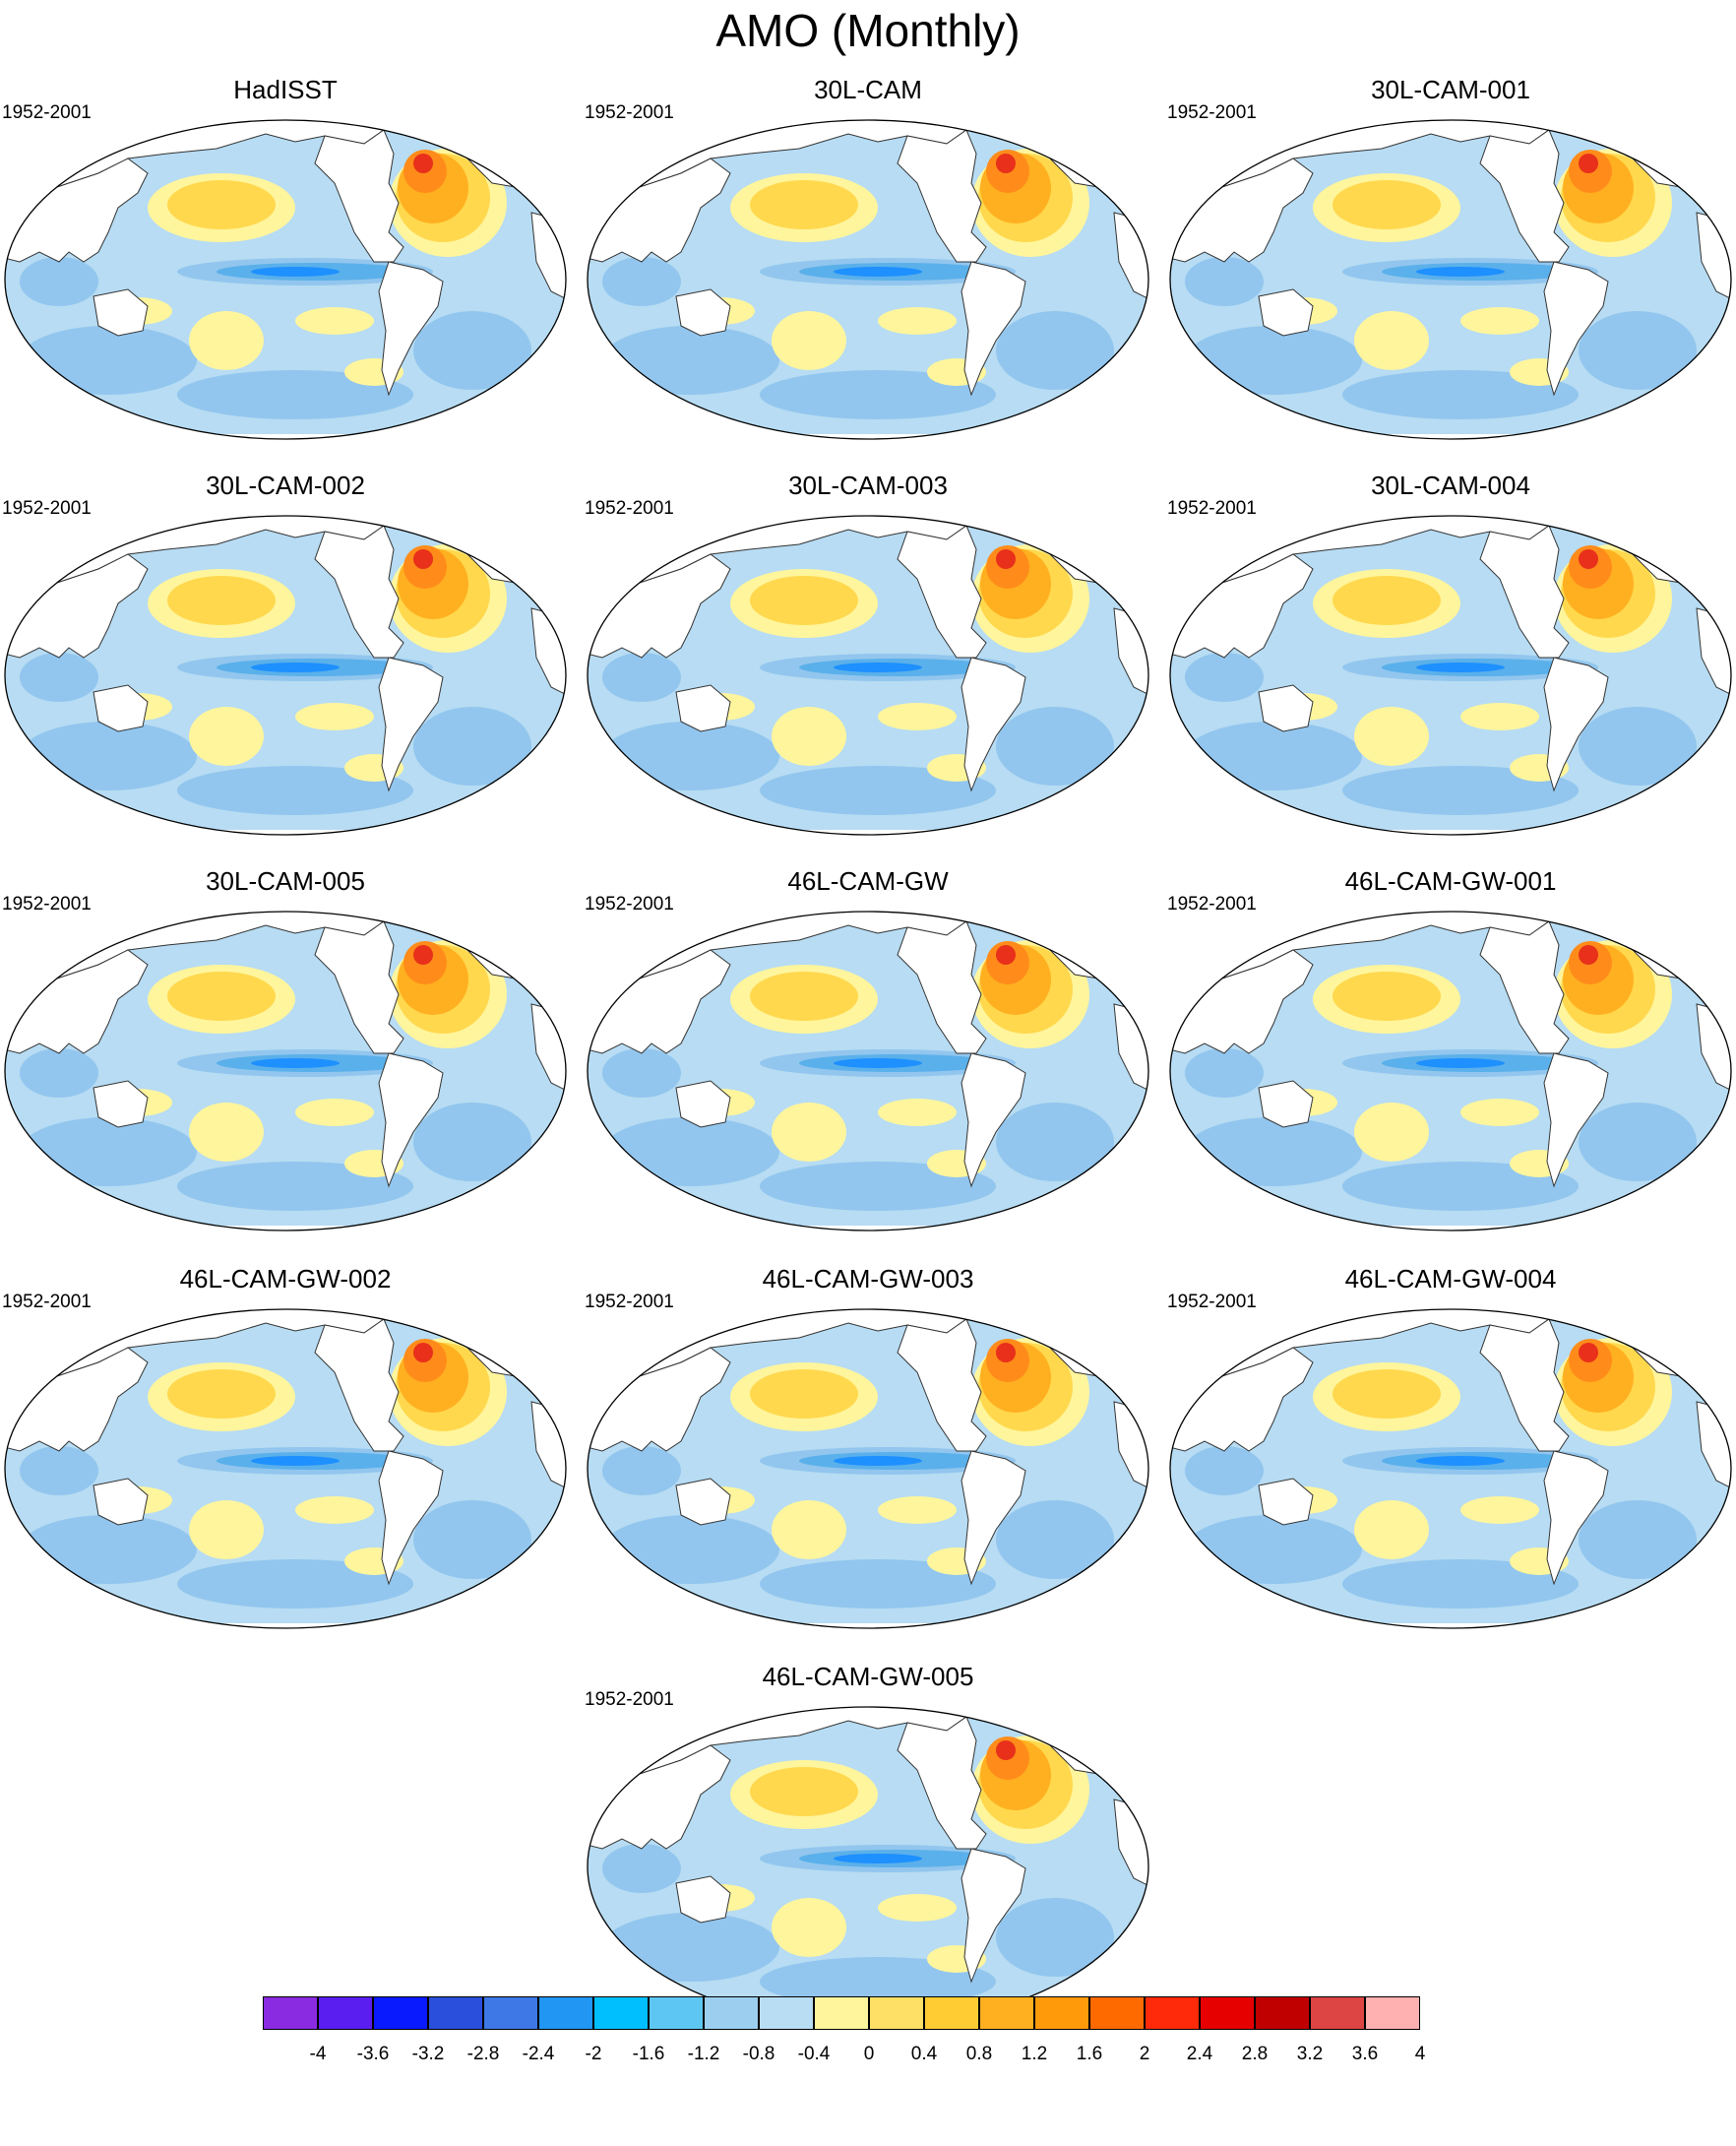 The image size is (1736, 2146). I want to click on map-panel: 46L-CAM-GW-002 1952-2001, so click(285, 1462).